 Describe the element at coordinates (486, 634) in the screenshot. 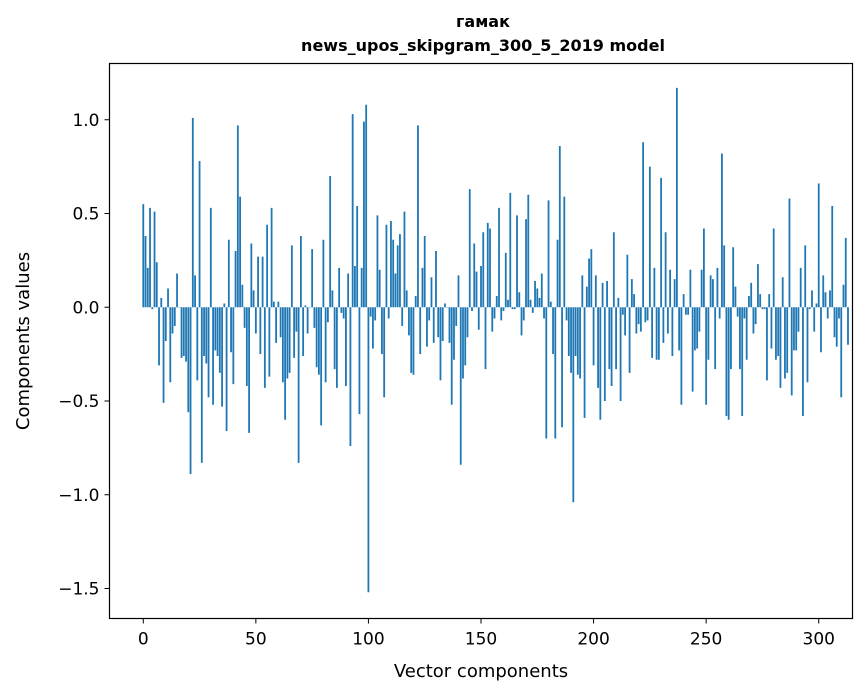

I see `x-axis-ticks: 0 50 100 150 200 250 300` at that location.